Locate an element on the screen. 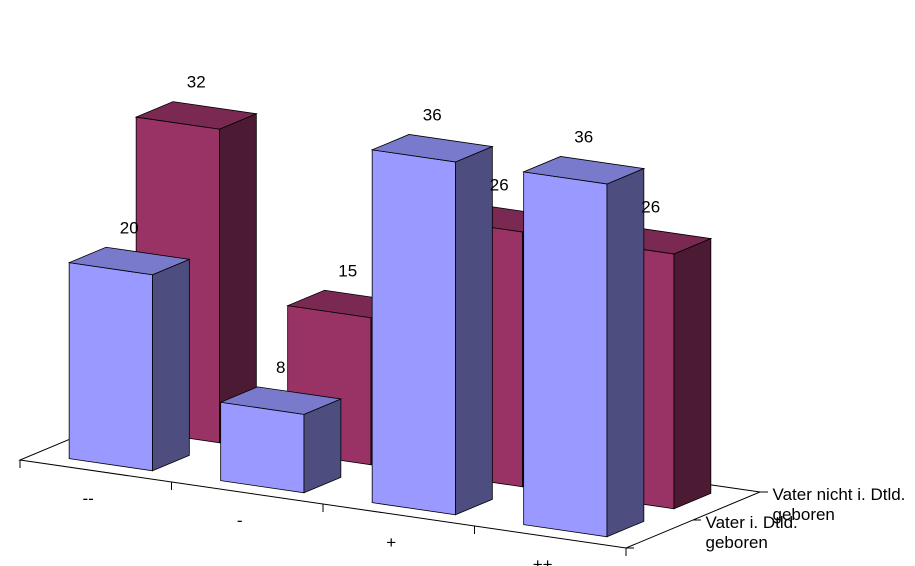 This screenshot has height=566, width=915. data-label: 20 is located at coordinates (129, 227).